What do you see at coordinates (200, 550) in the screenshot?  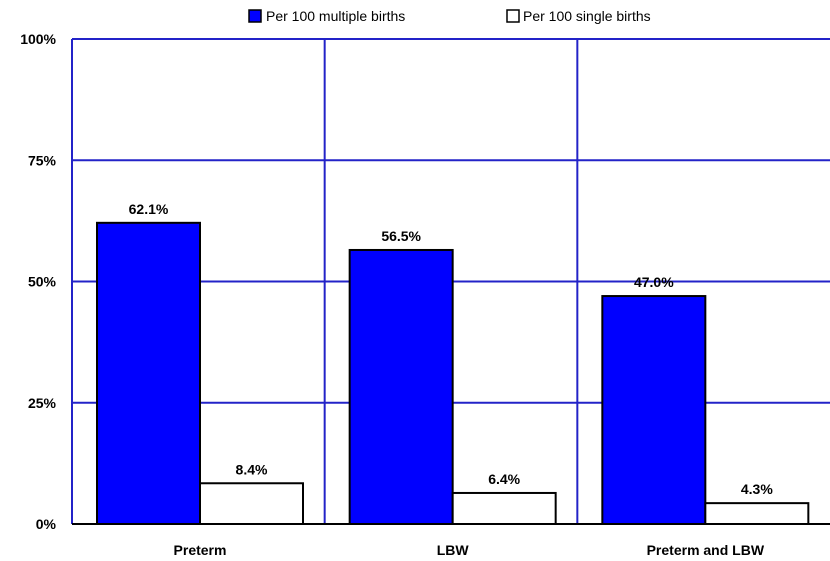 I see `x-category-label: Preterm` at bounding box center [200, 550].